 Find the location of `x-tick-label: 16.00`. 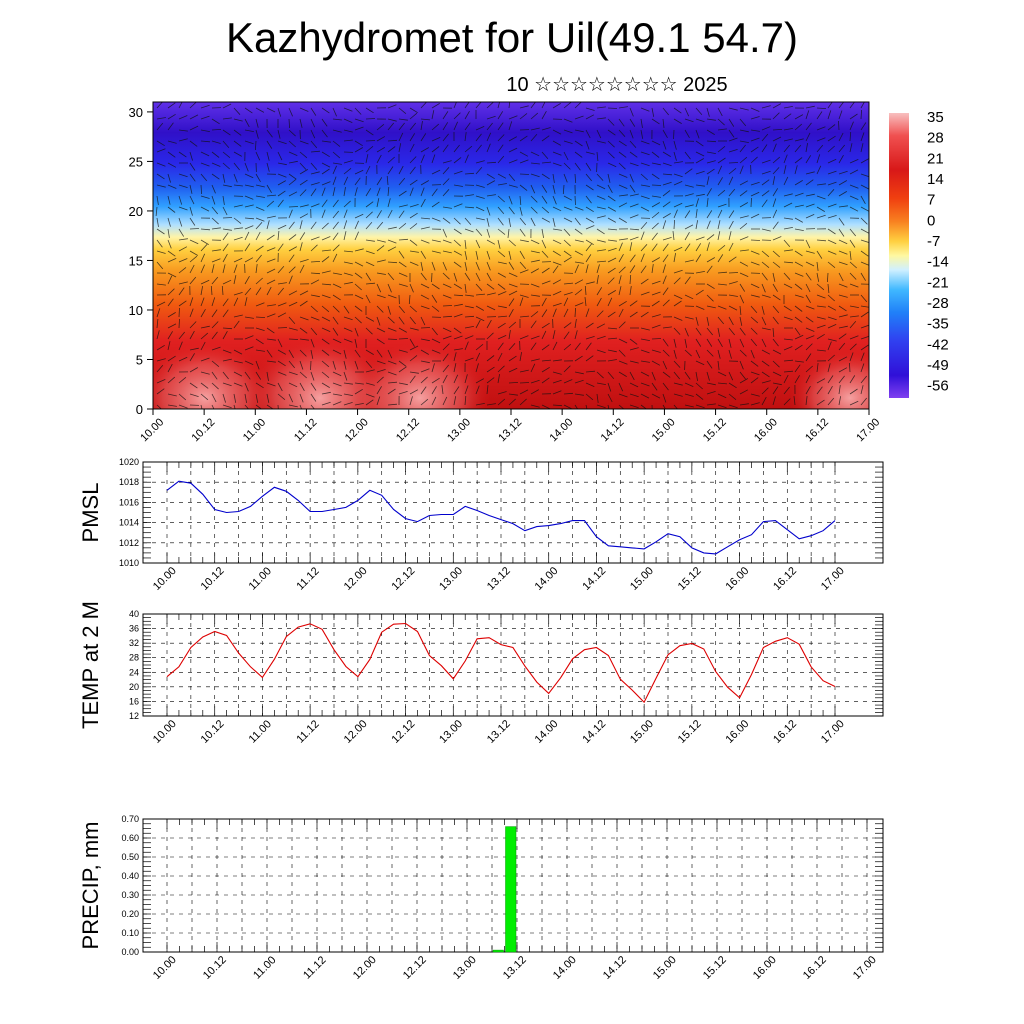

x-tick-label: 16.00 is located at coordinates (765, 968).